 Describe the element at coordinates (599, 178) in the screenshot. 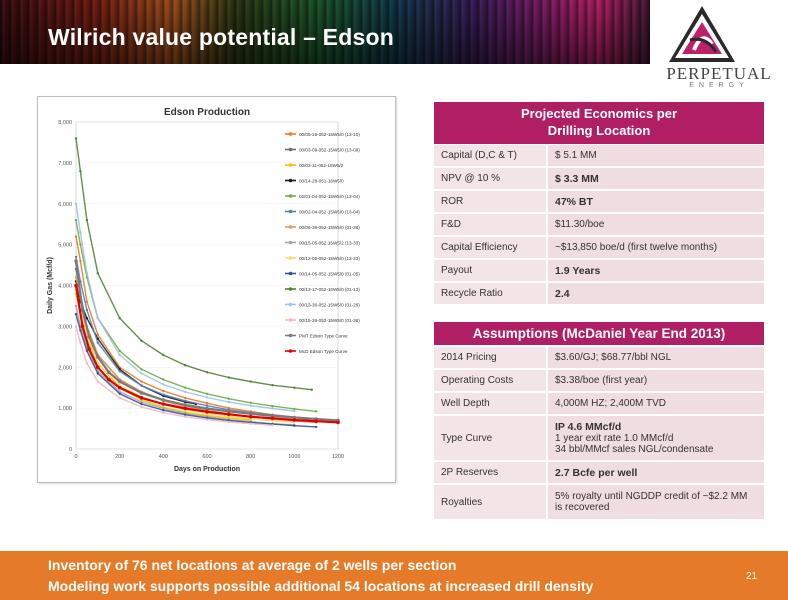

I see `economics-row: NPV @ 10 % $ 3.3 MM` at that location.